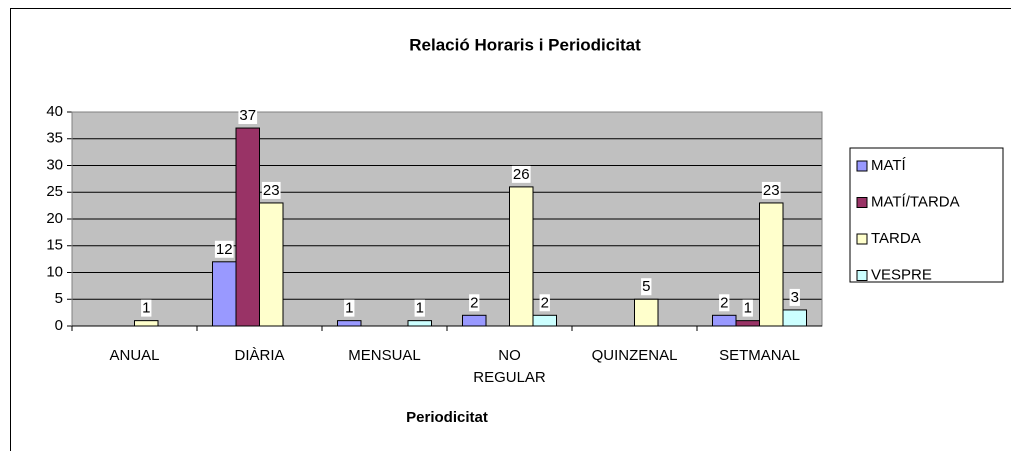 The height and width of the screenshot is (451, 1011). I want to click on y-tick-label: 10, so click(54, 271).